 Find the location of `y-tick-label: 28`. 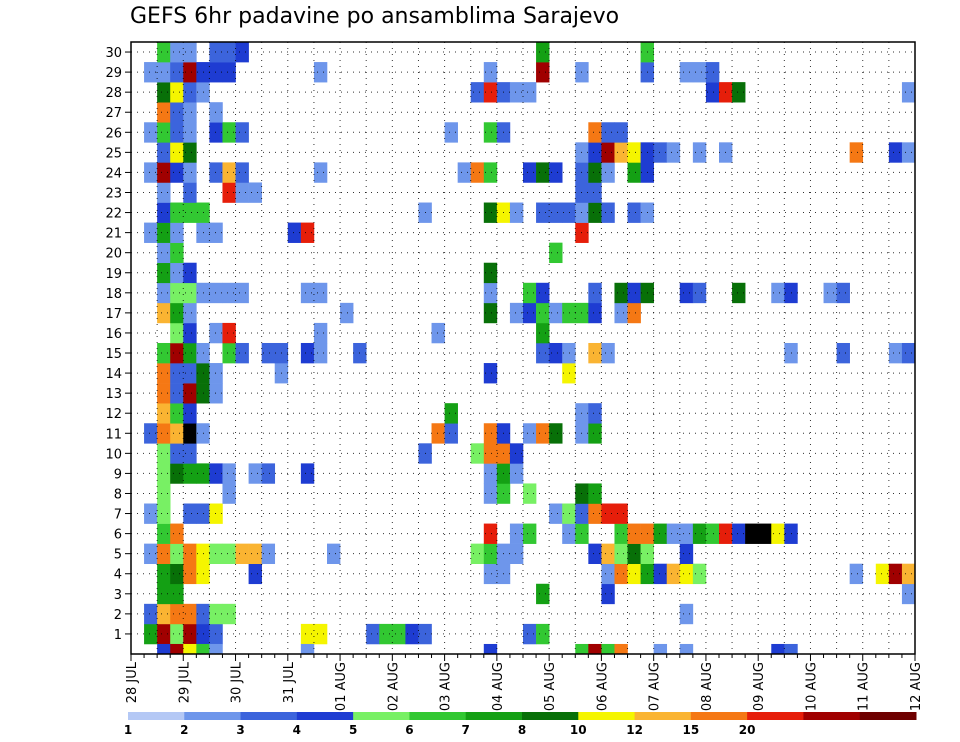

y-tick-label: 28 is located at coordinates (113, 93).